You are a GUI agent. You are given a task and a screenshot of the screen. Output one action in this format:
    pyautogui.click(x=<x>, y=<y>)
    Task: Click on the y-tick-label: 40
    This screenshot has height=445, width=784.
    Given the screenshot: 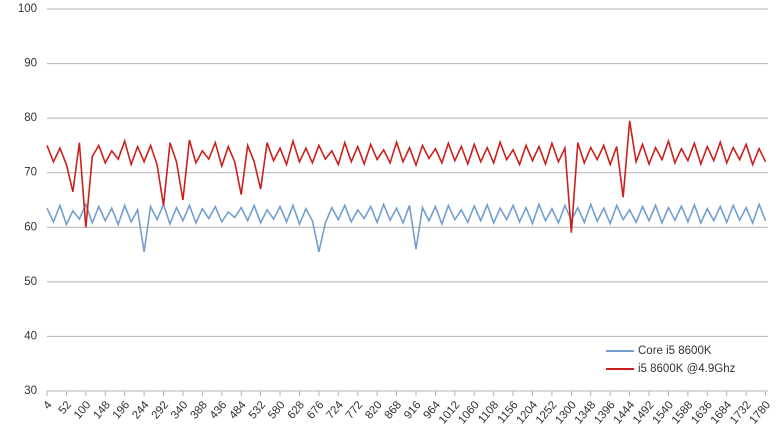 What is the action you would take?
    pyautogui.click(x=30, y=336)
    